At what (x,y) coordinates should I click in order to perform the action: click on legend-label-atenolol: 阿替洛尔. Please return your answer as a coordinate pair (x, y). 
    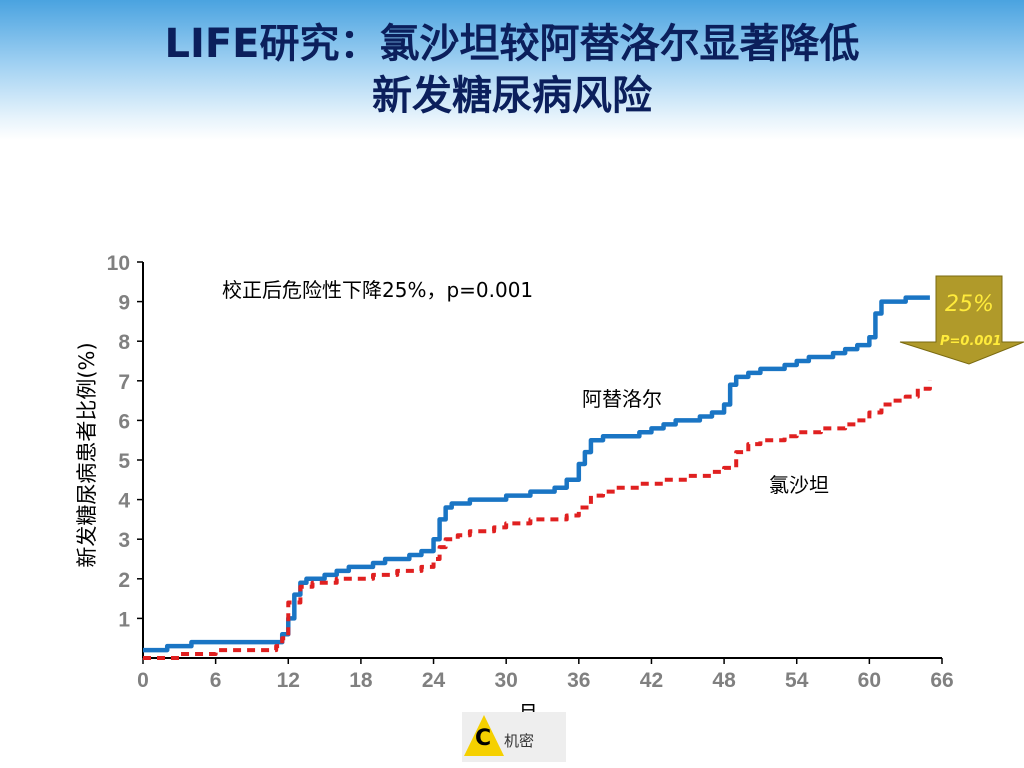
    Looking at the image, I should click on (622, 399).